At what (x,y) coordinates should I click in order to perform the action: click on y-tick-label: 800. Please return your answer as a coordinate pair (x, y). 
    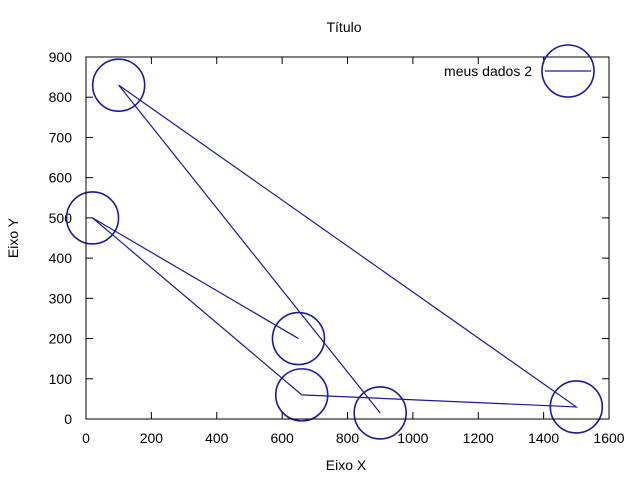
    Looking at the image, I should click on (61, 97).